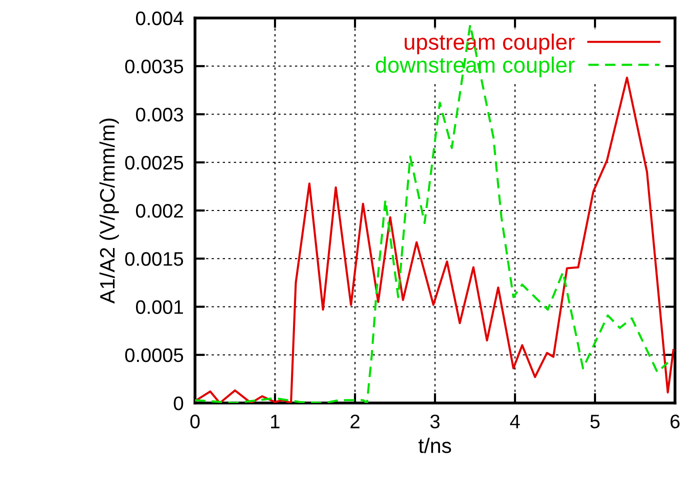 The height and width of the screenshot is (488, 694). I want to click on y-tick-label: 0.0005, so click(154, 355).